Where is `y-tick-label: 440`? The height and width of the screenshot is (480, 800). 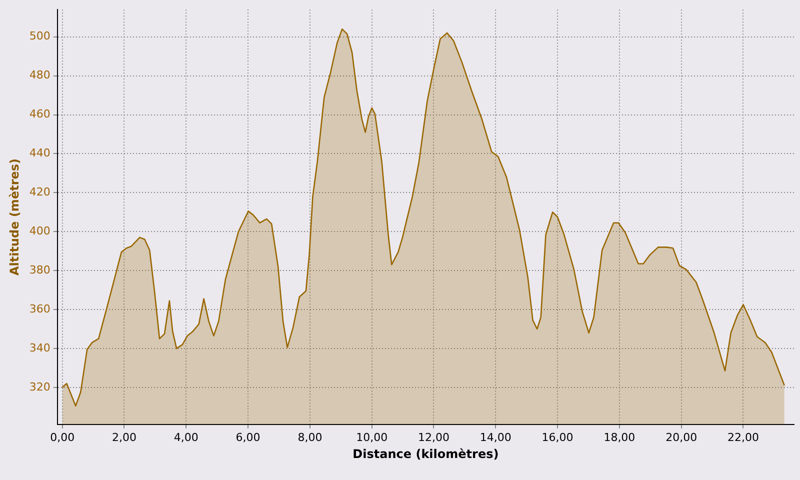 y-tick-label: 440 is located at coordinates (39, 153).